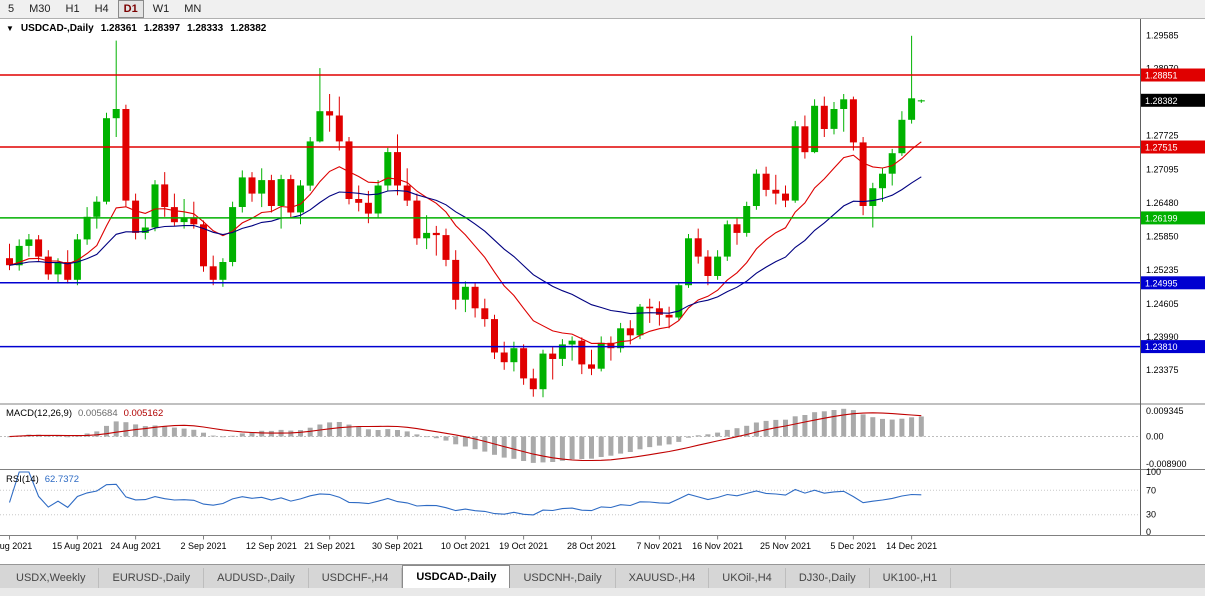 The image size is (1205, 596). I want to click on macd-signal-line, so click(465, 437).